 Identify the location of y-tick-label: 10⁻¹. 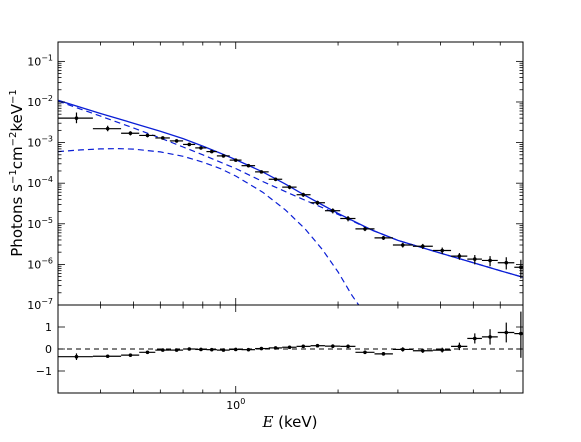
(40, 60).